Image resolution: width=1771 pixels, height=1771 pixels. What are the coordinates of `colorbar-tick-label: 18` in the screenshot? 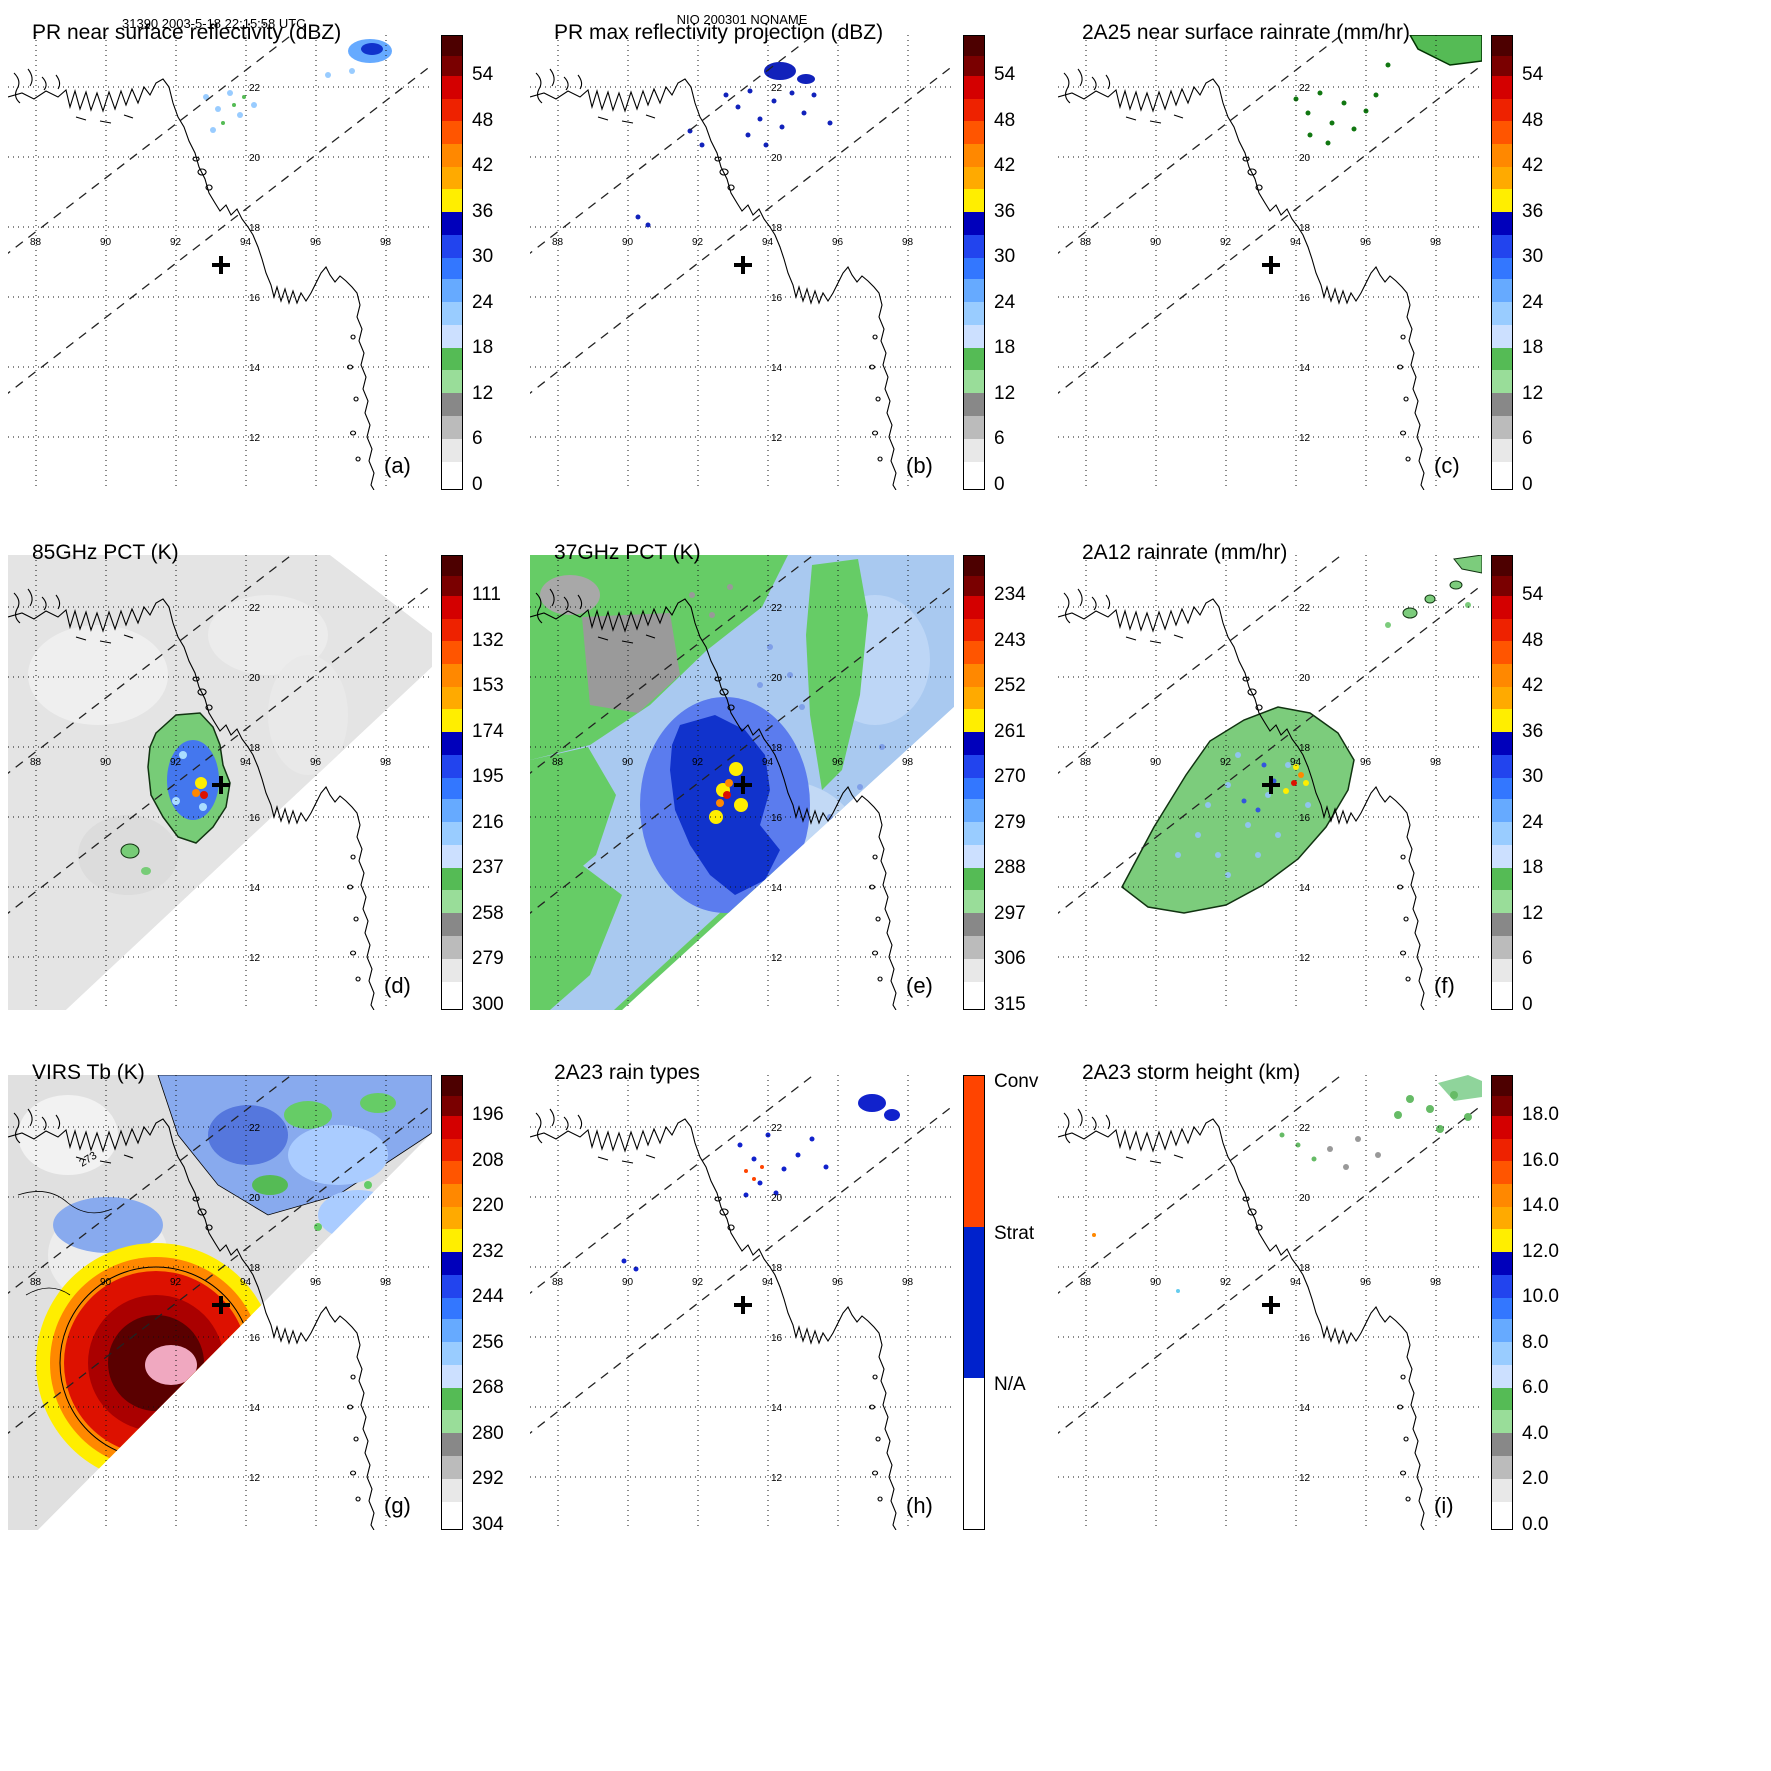 It's located at (1533, 347).